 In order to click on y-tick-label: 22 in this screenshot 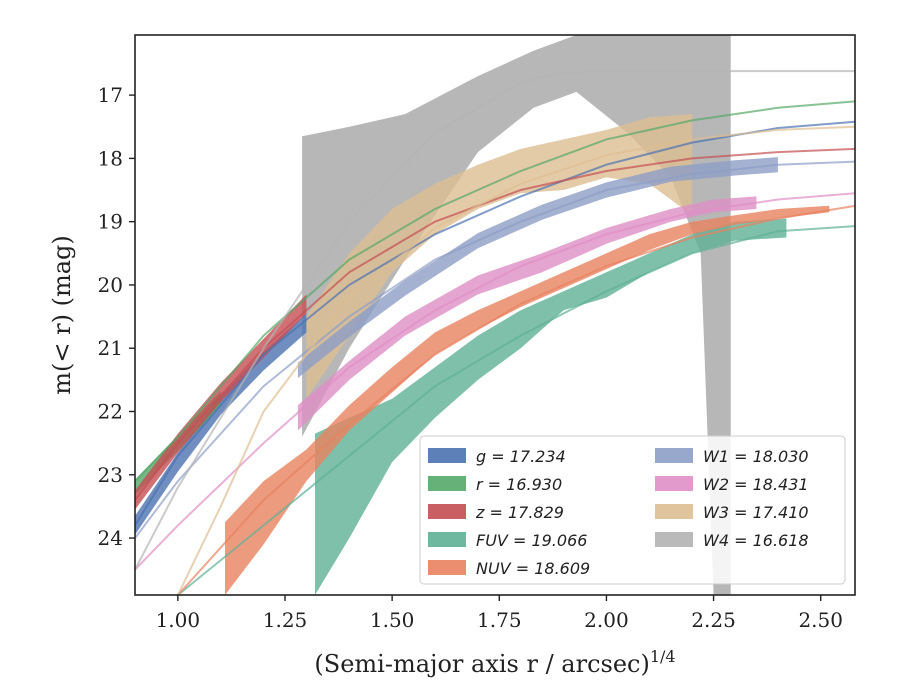, I will do `click(110, 411)`.